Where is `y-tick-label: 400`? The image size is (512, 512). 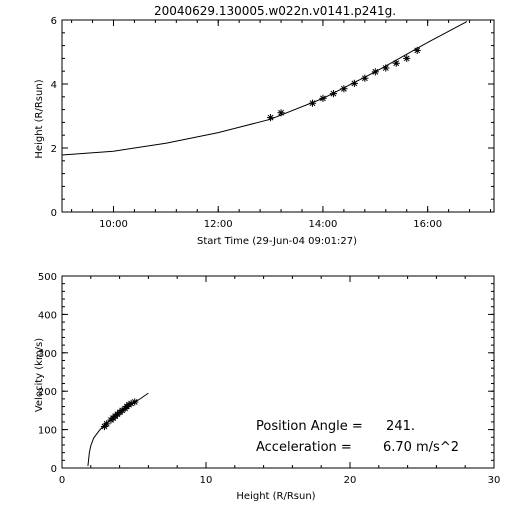
y-tick-label: 400 is located at coordinates (47, 315).